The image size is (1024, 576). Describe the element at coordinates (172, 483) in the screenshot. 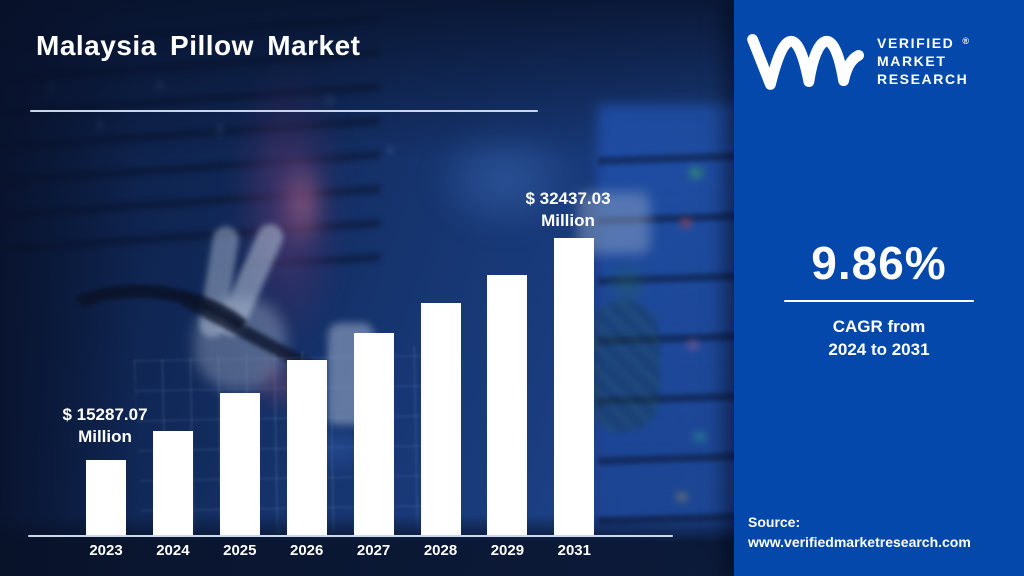

I see `bar-2024` at that location.